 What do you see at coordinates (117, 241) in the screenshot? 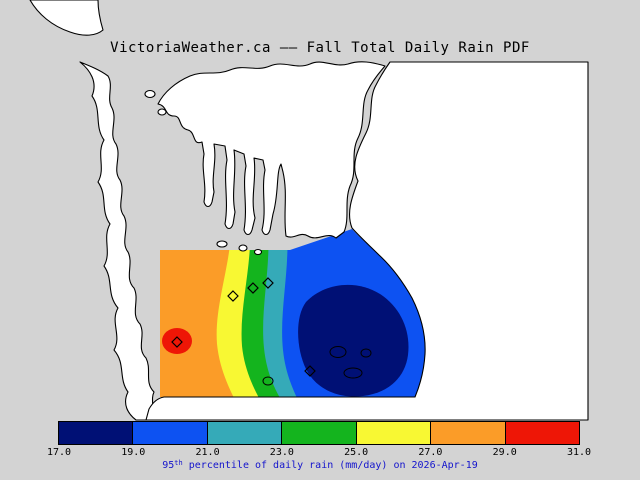
I see `landmass-west-coast` at bounding box center [117, 241].